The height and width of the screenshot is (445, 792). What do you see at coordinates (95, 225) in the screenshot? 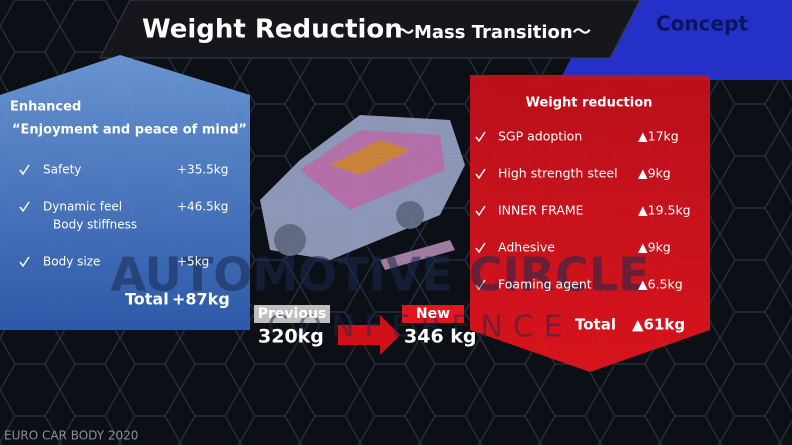
I see `item-sublabel: Body stiffness` at bounding box center [95, 225].